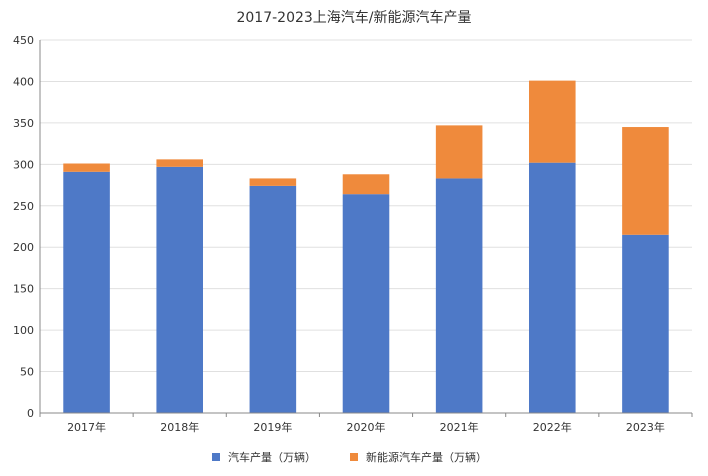  I want to click on x-tick-label: 2021年, so click(459, 427).